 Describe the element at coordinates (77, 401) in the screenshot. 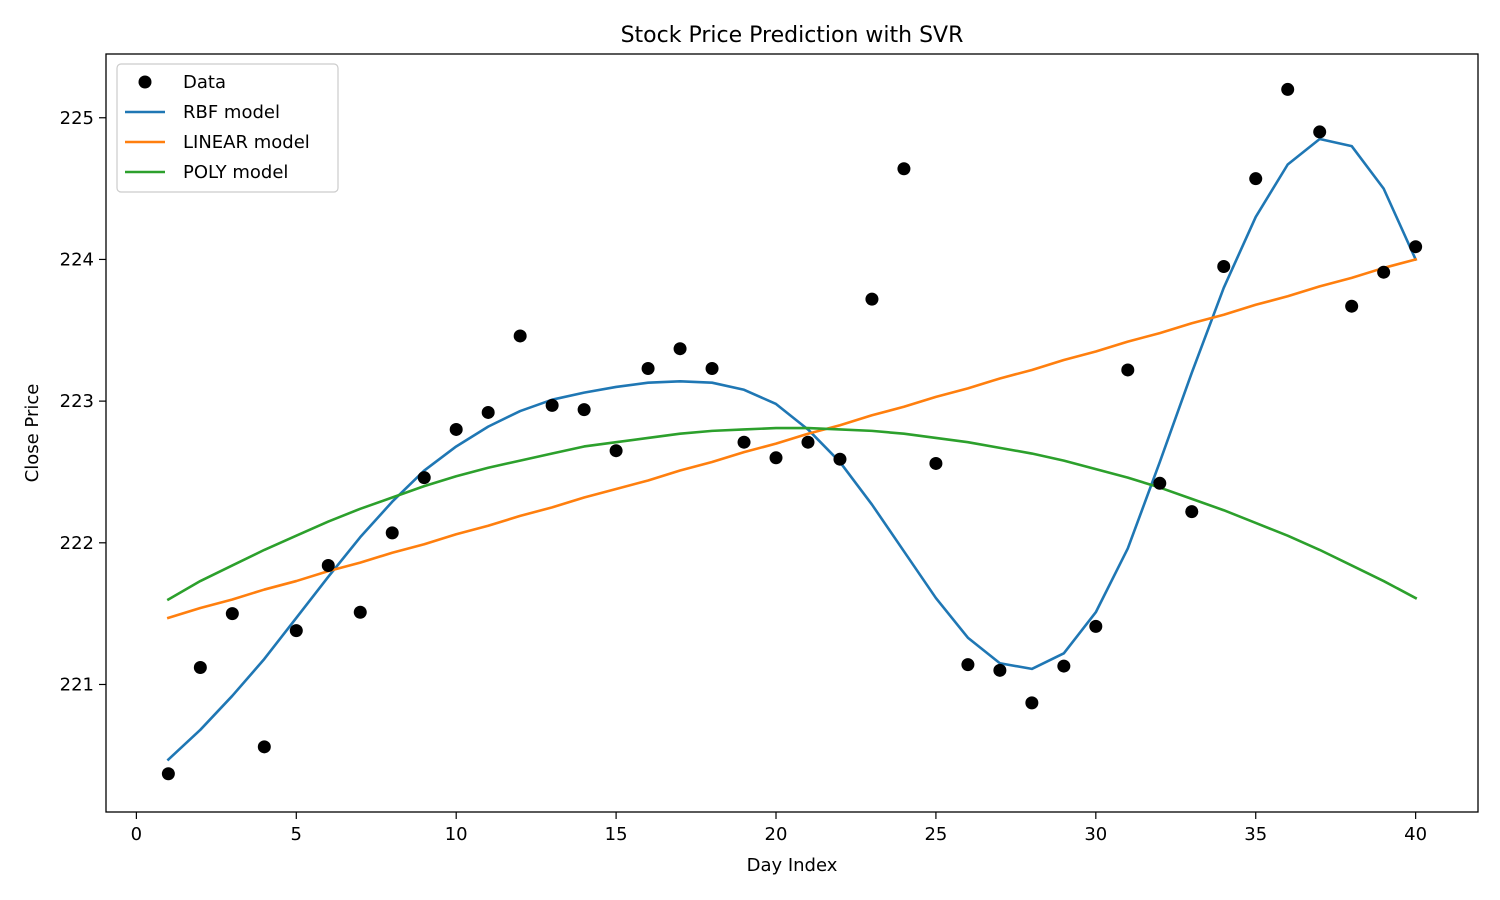

I see `y-tick-label: 223` at that location.